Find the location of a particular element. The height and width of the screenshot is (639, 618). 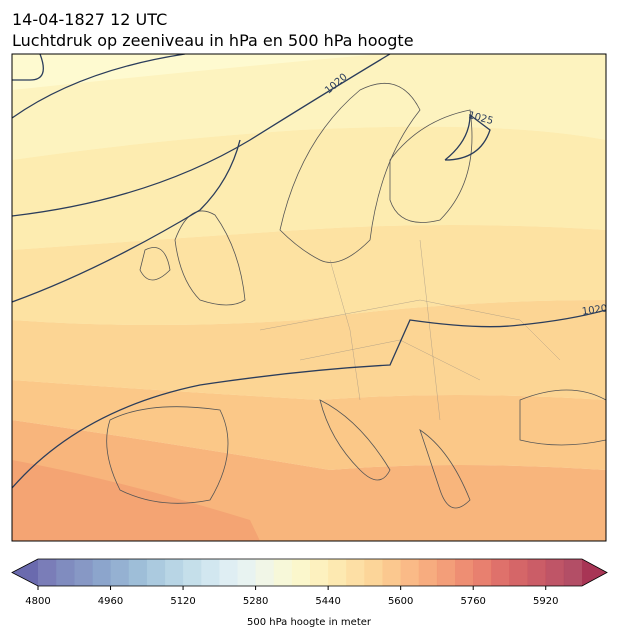

colorbar: 4800 4960 5120 5280 5440 5600 5760 5920 is located at coordinates (309, 582).